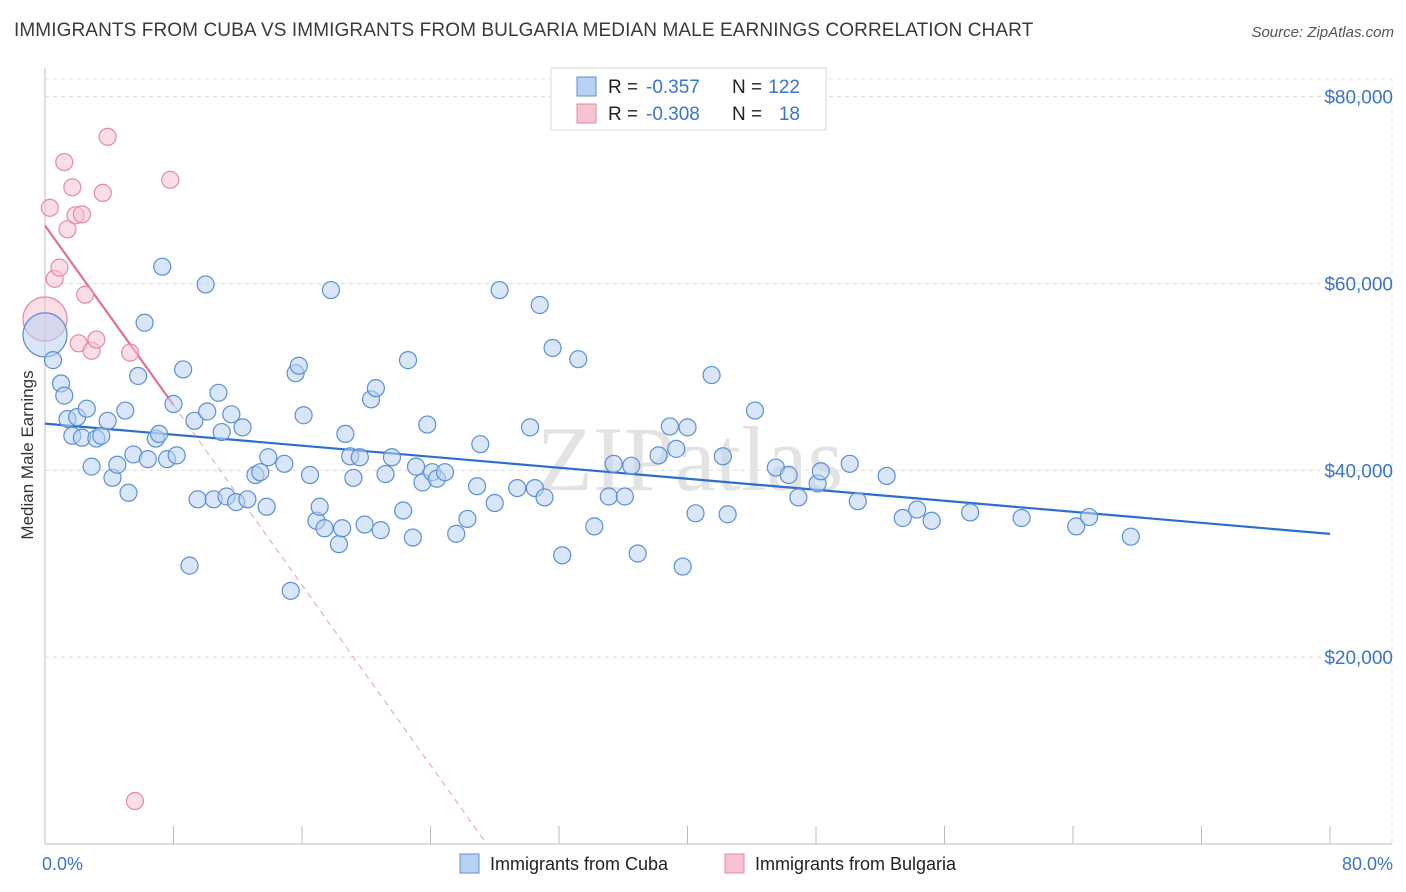 The width and height of the screenshot is (1406, 892). What do you see at coordinates (330, 624) in the screenshot?
I see `bulgaria-trendline-extension` at bounding box center [330, 624].